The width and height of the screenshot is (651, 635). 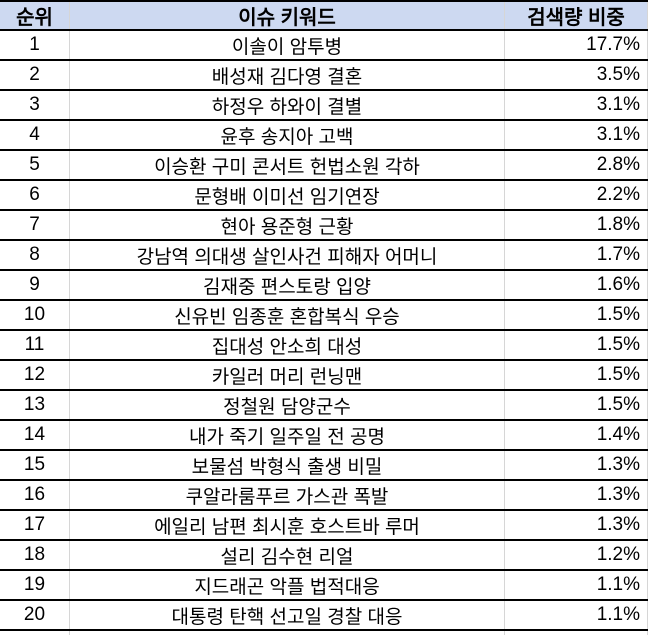 I want to click on rank-cell: 16, so click(x=35, y=495).